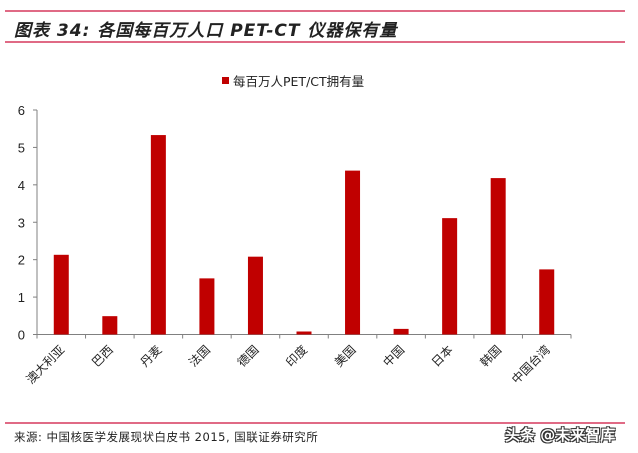 The width and height of the screenshot is (638, 453). Describe the element at coordinates (21, 185) in the screenshot. I see `y-tick-label: 4` at that location.